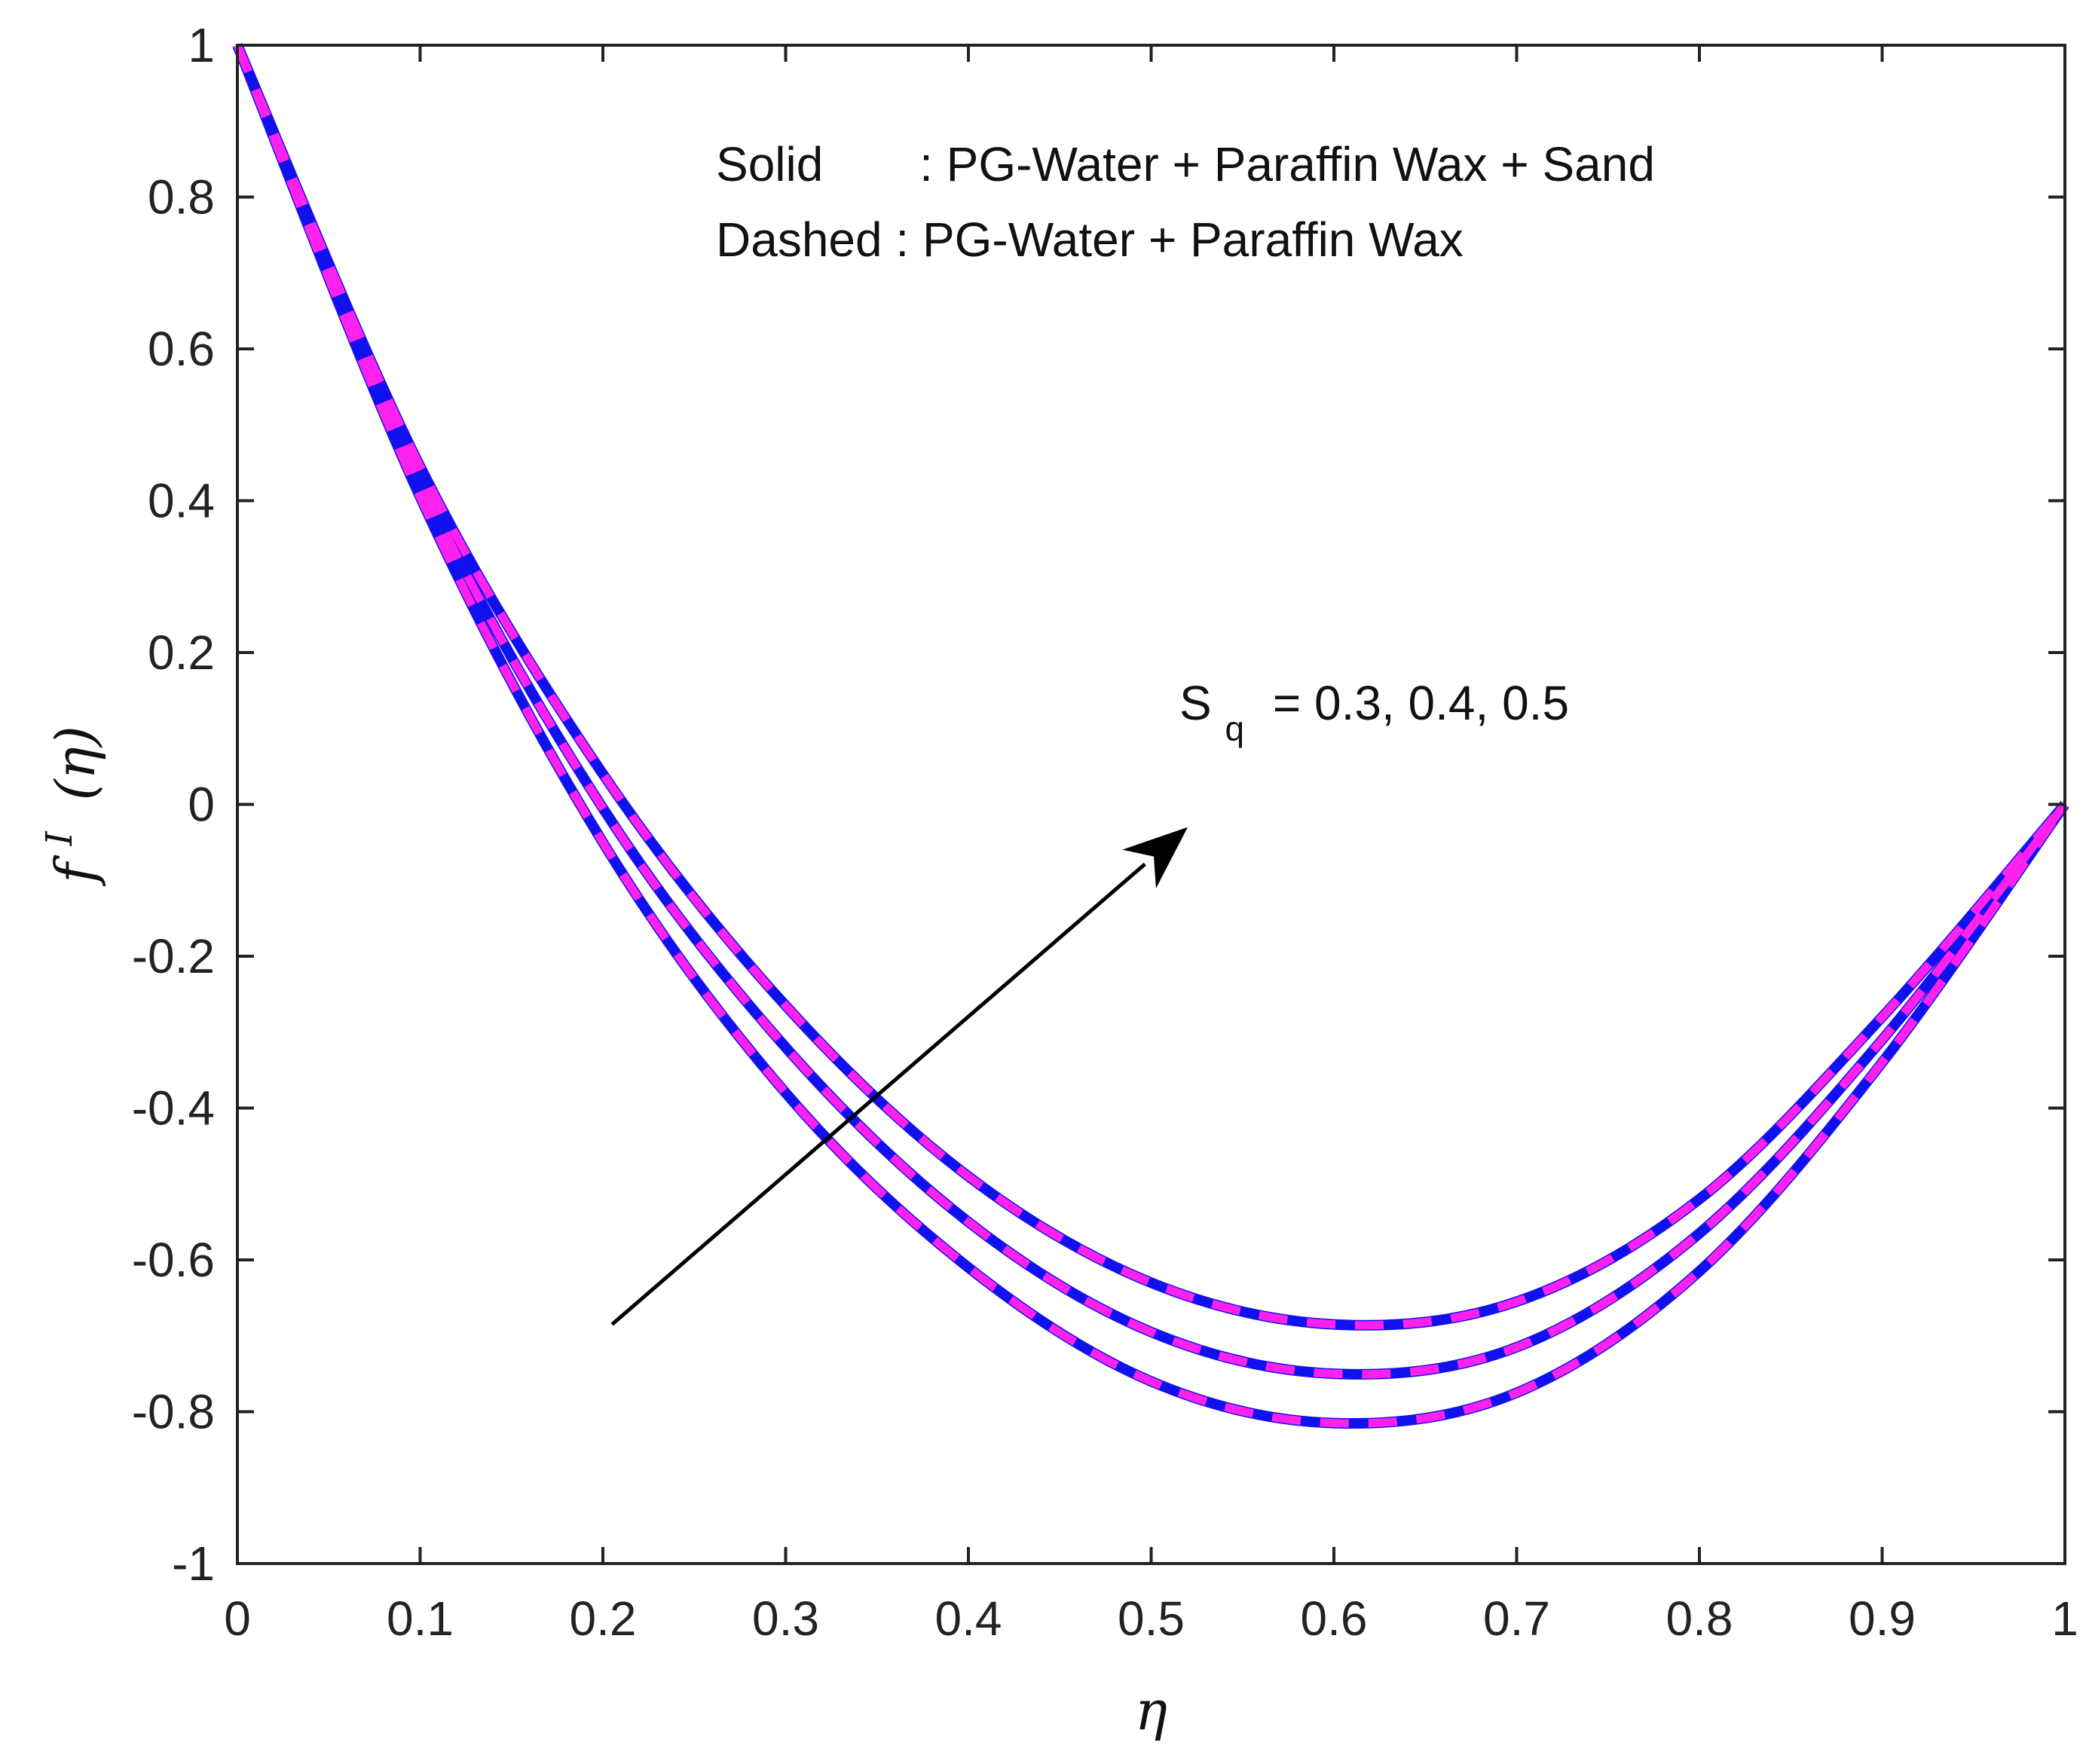  What do you see at coordinates (1151, 1618) in the screenshot?
I see `x-tick-label: 0.5` at bounding box center [1151, 1618].